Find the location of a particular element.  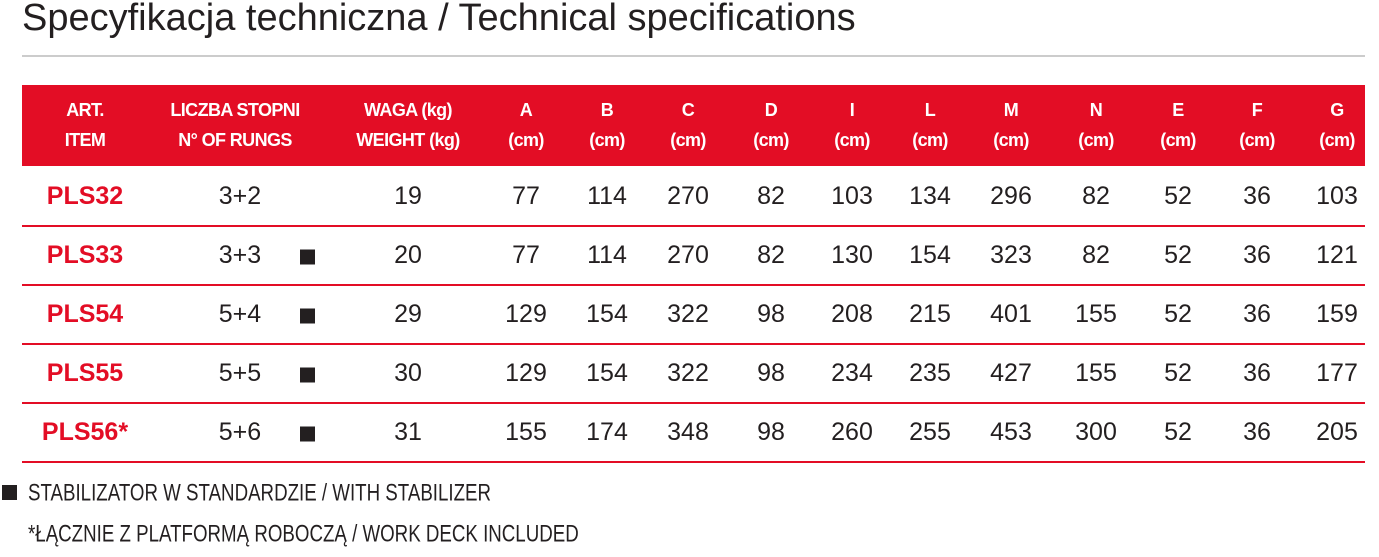

rungs: 3+3 is located at coordinates (240, 255).